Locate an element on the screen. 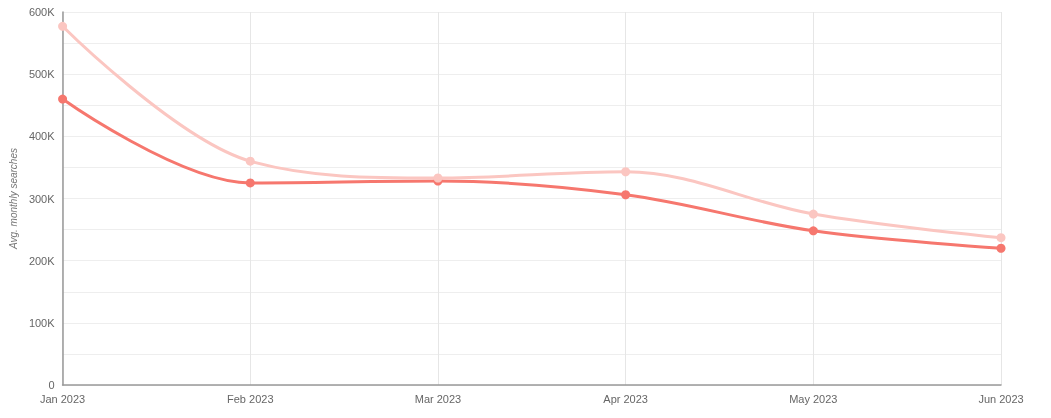  y-tick-label: 100K is located at coordinates (42, 322).